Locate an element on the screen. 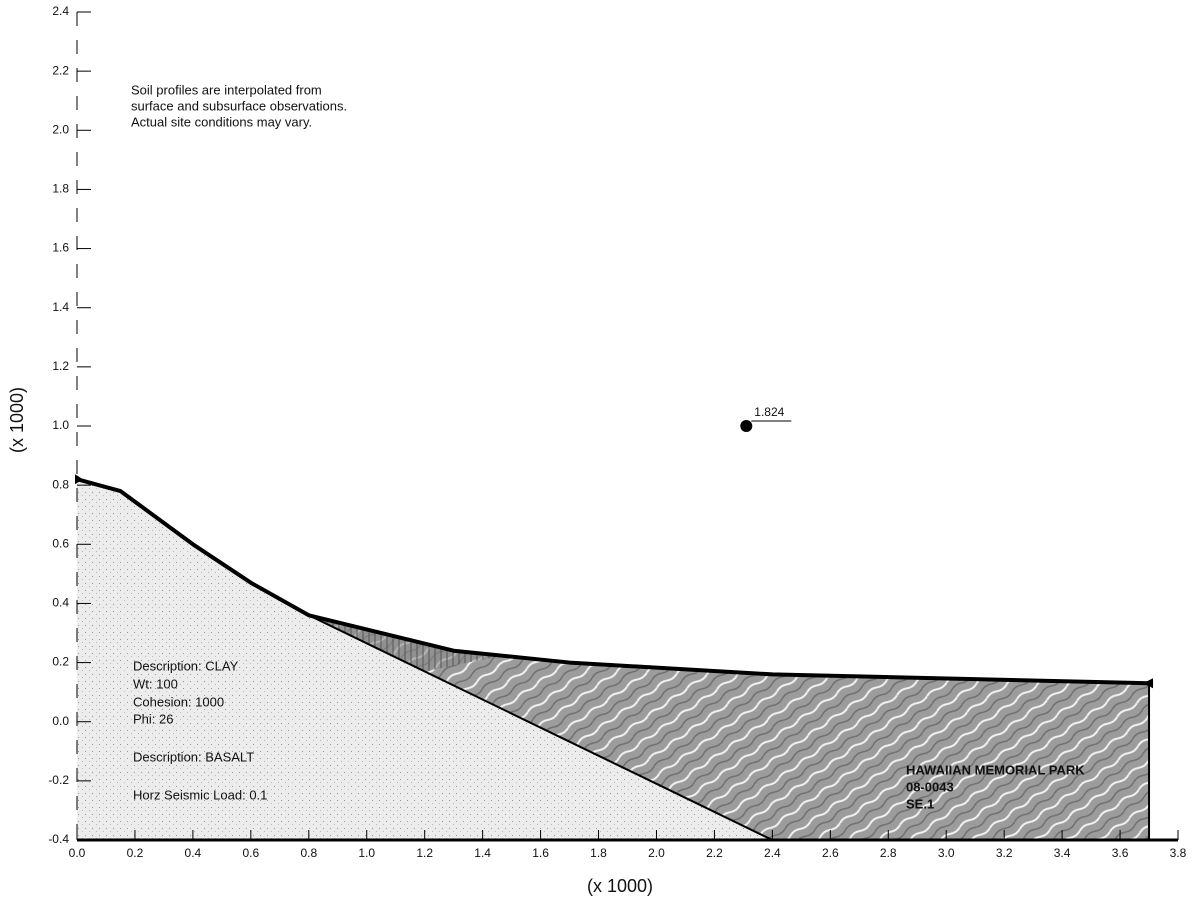 The height and width of the screenshot is (907, 1200). material-label: Cohesion: 1000 is located at coordinates (178, 701).